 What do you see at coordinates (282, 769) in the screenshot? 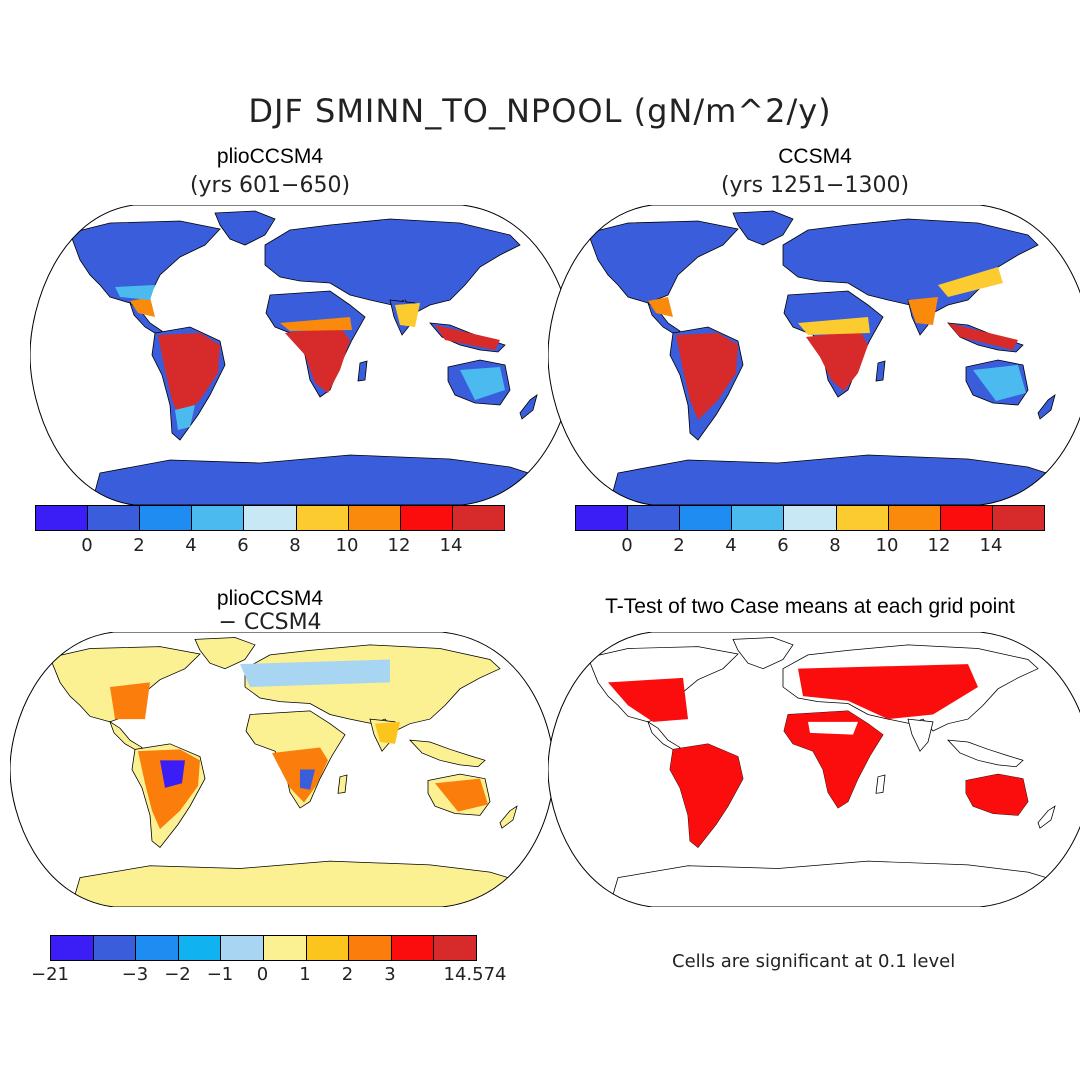
I see `map-difference` at bounding box center [282, 769].